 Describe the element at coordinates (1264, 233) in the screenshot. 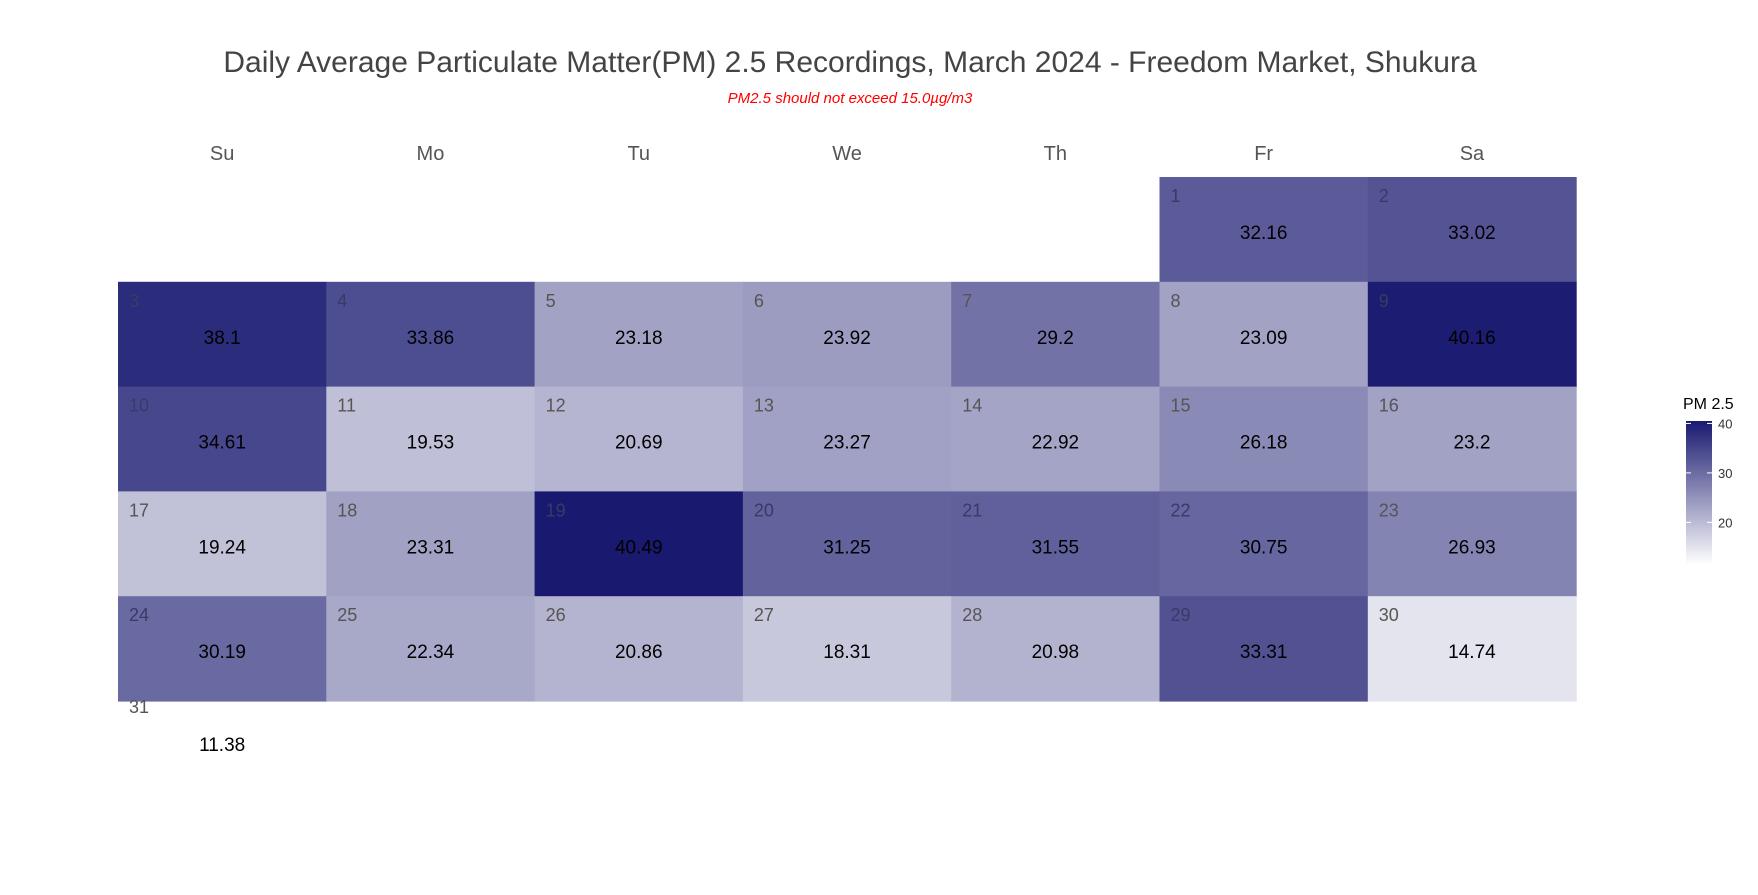

I see `day-value-1: 32.16` at that location.